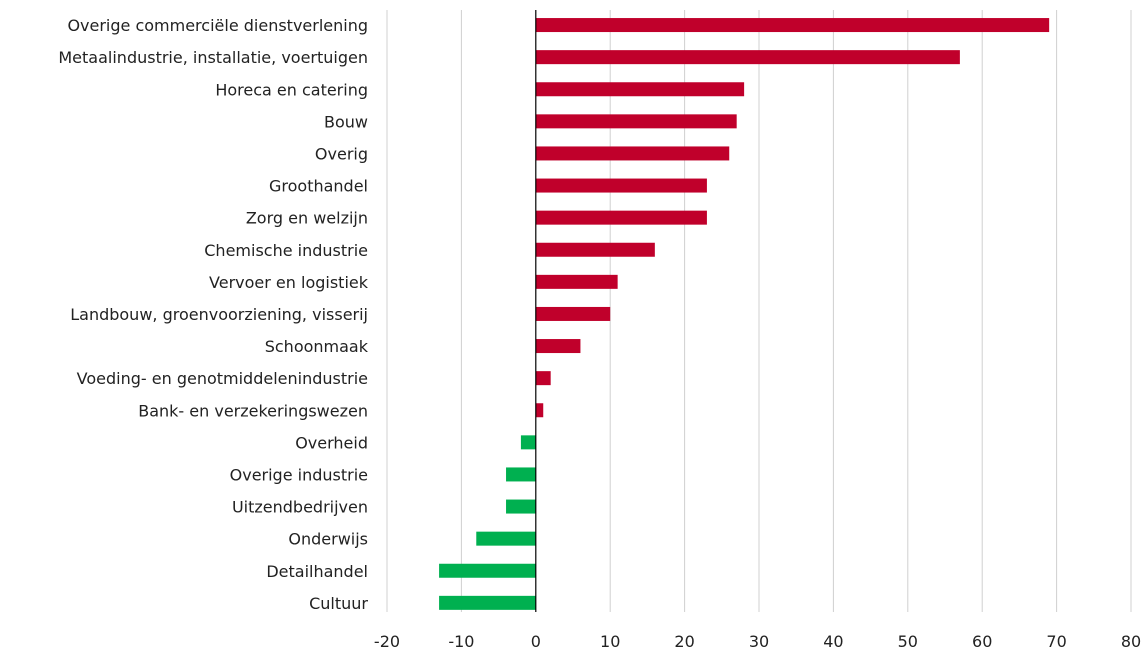 This screenshot has height=653, width=1144. What do you see at coordinates (338, 603) in the screenshot?
I see `category-label: Cultuur` at bounding box center [338, 603].